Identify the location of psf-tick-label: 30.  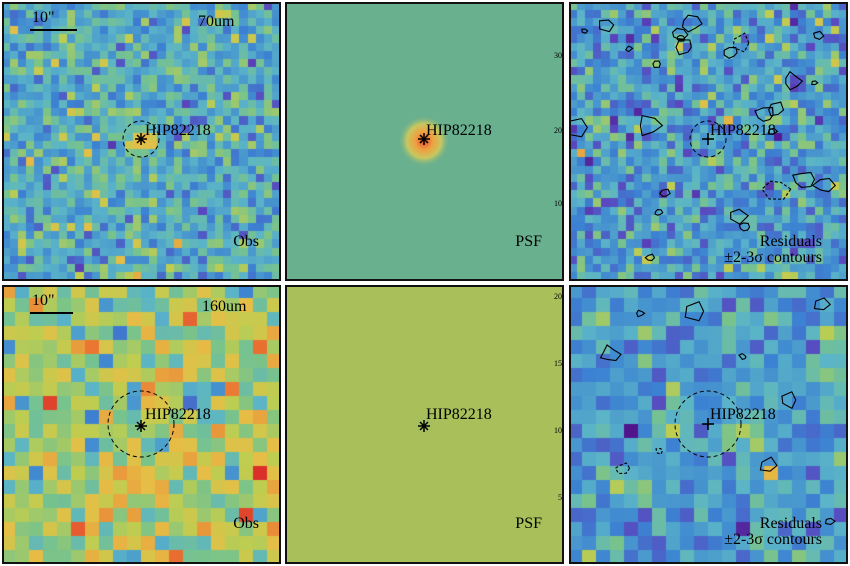
(558, 55).